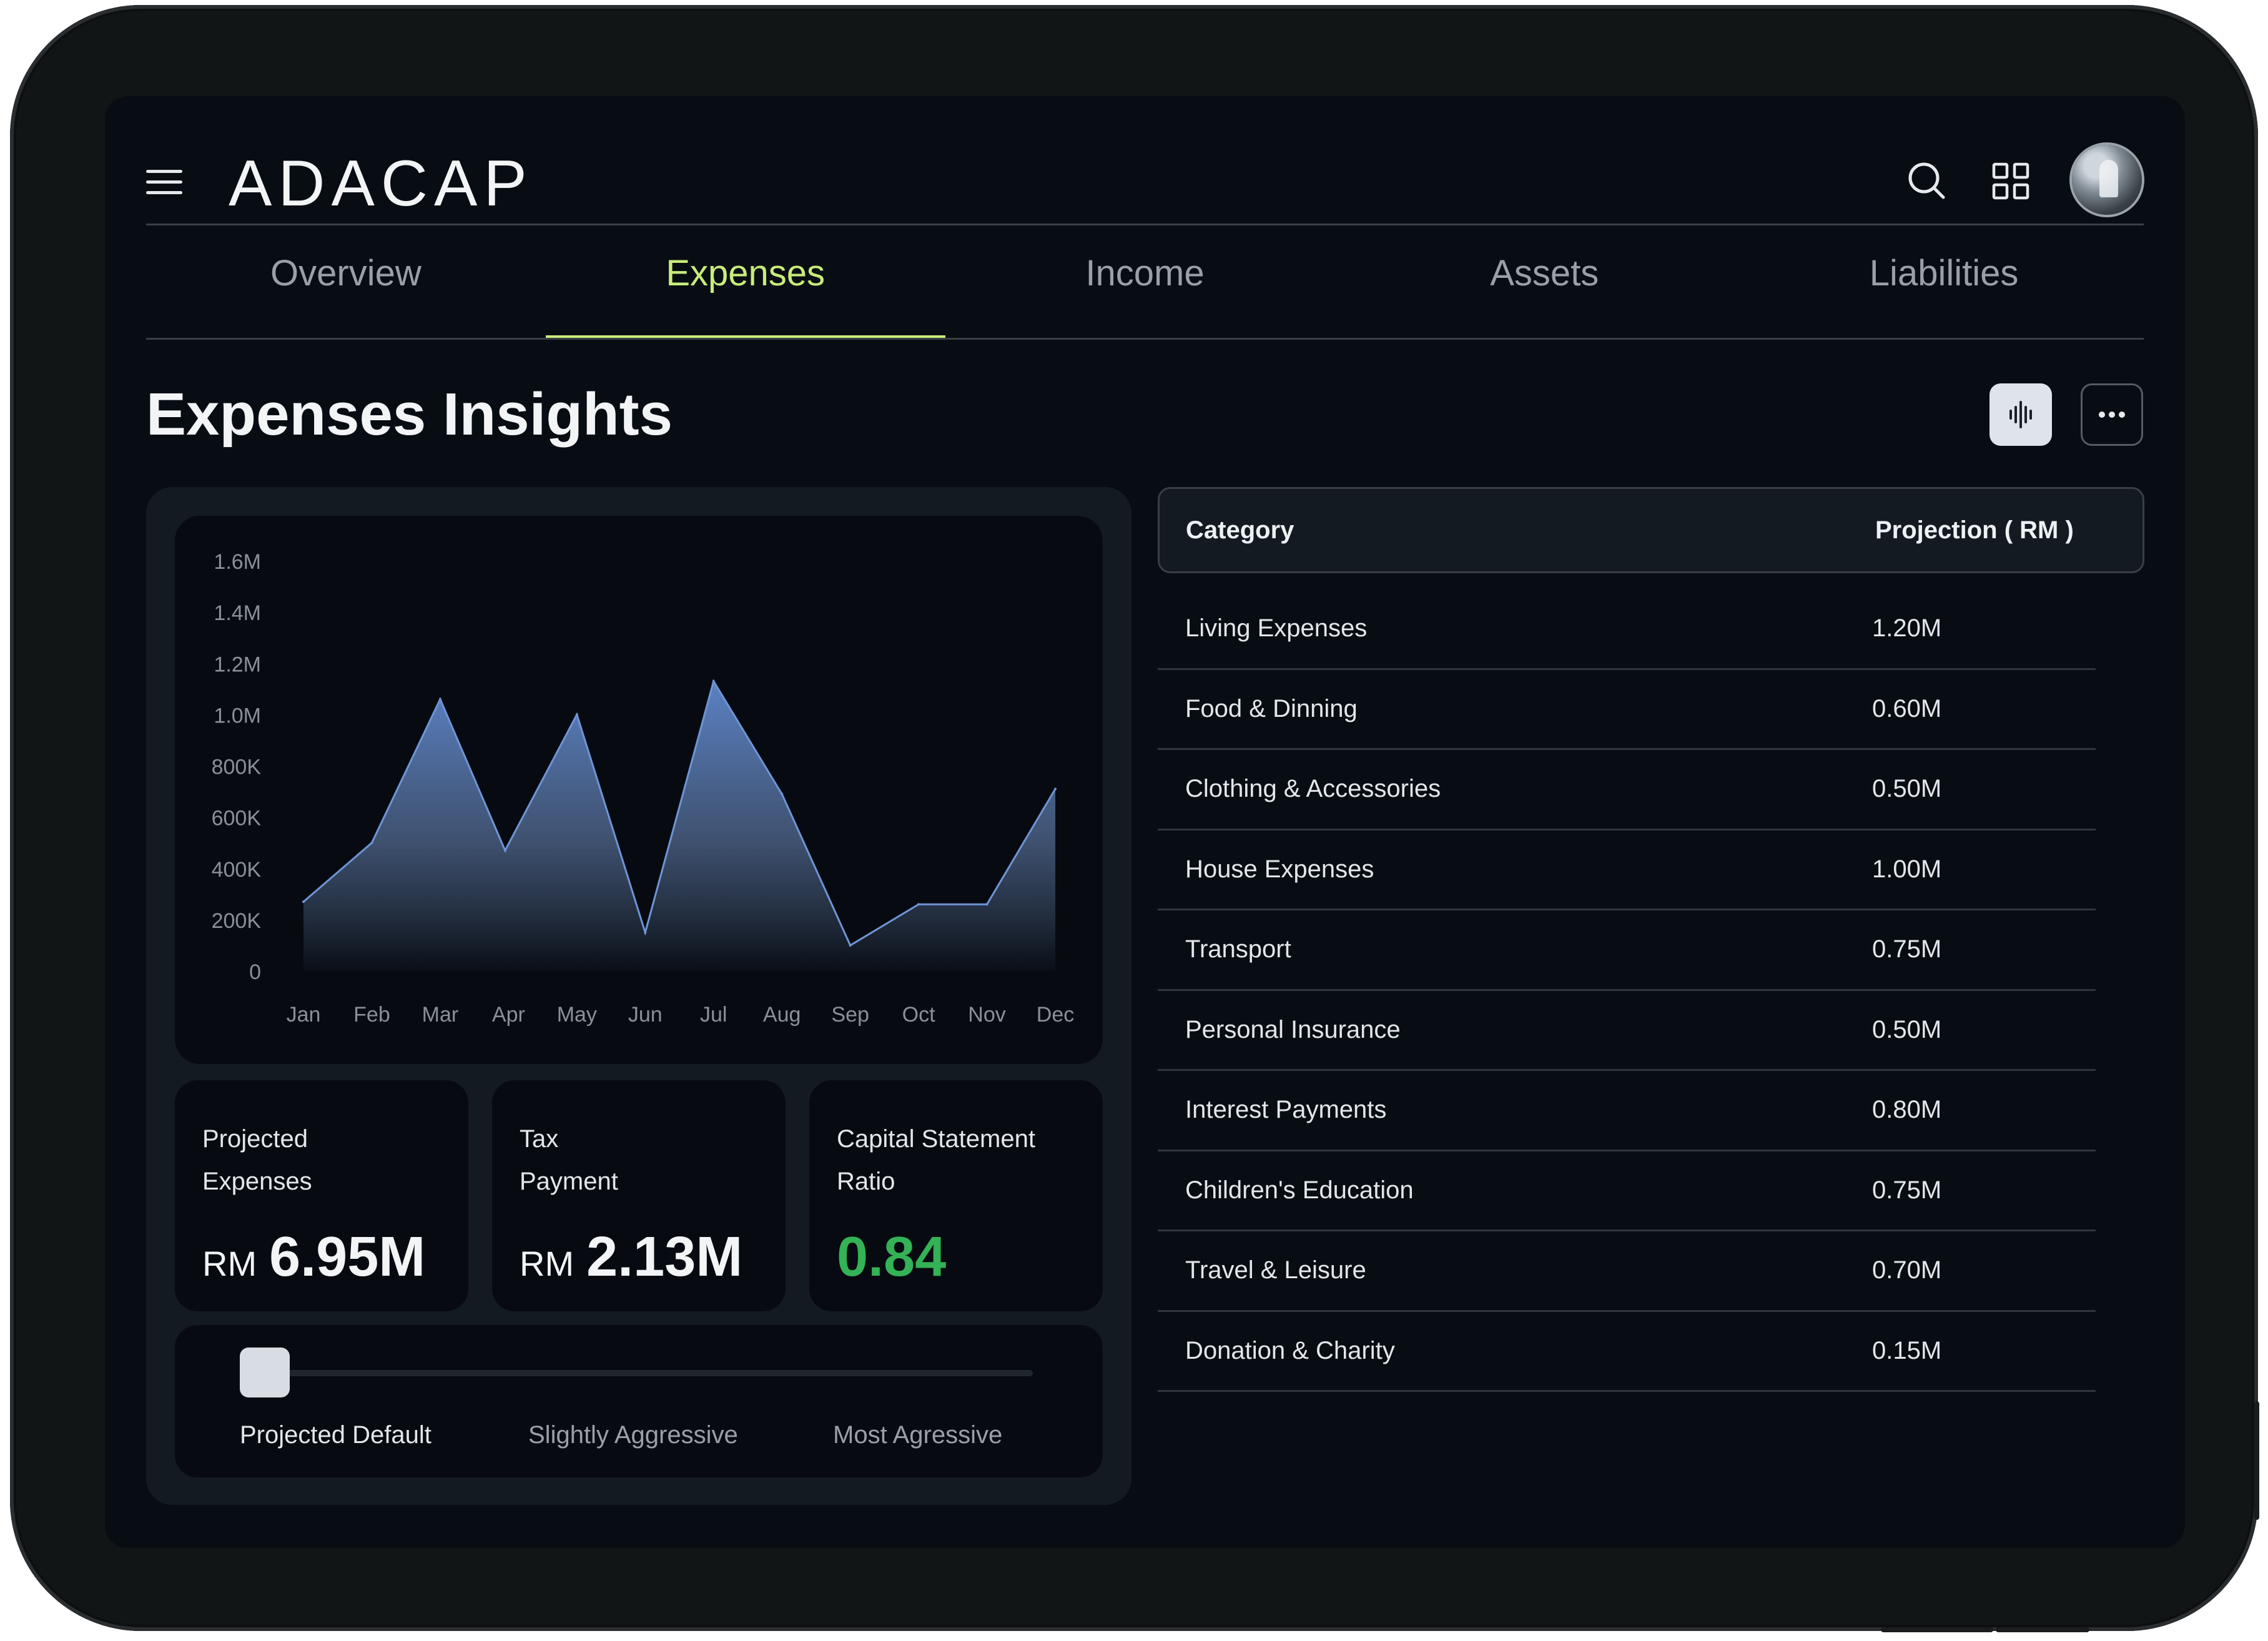  What do you see at coordinates (680, 813) in the screenshot?
I see `series-line` at bounding box center [680, 813].